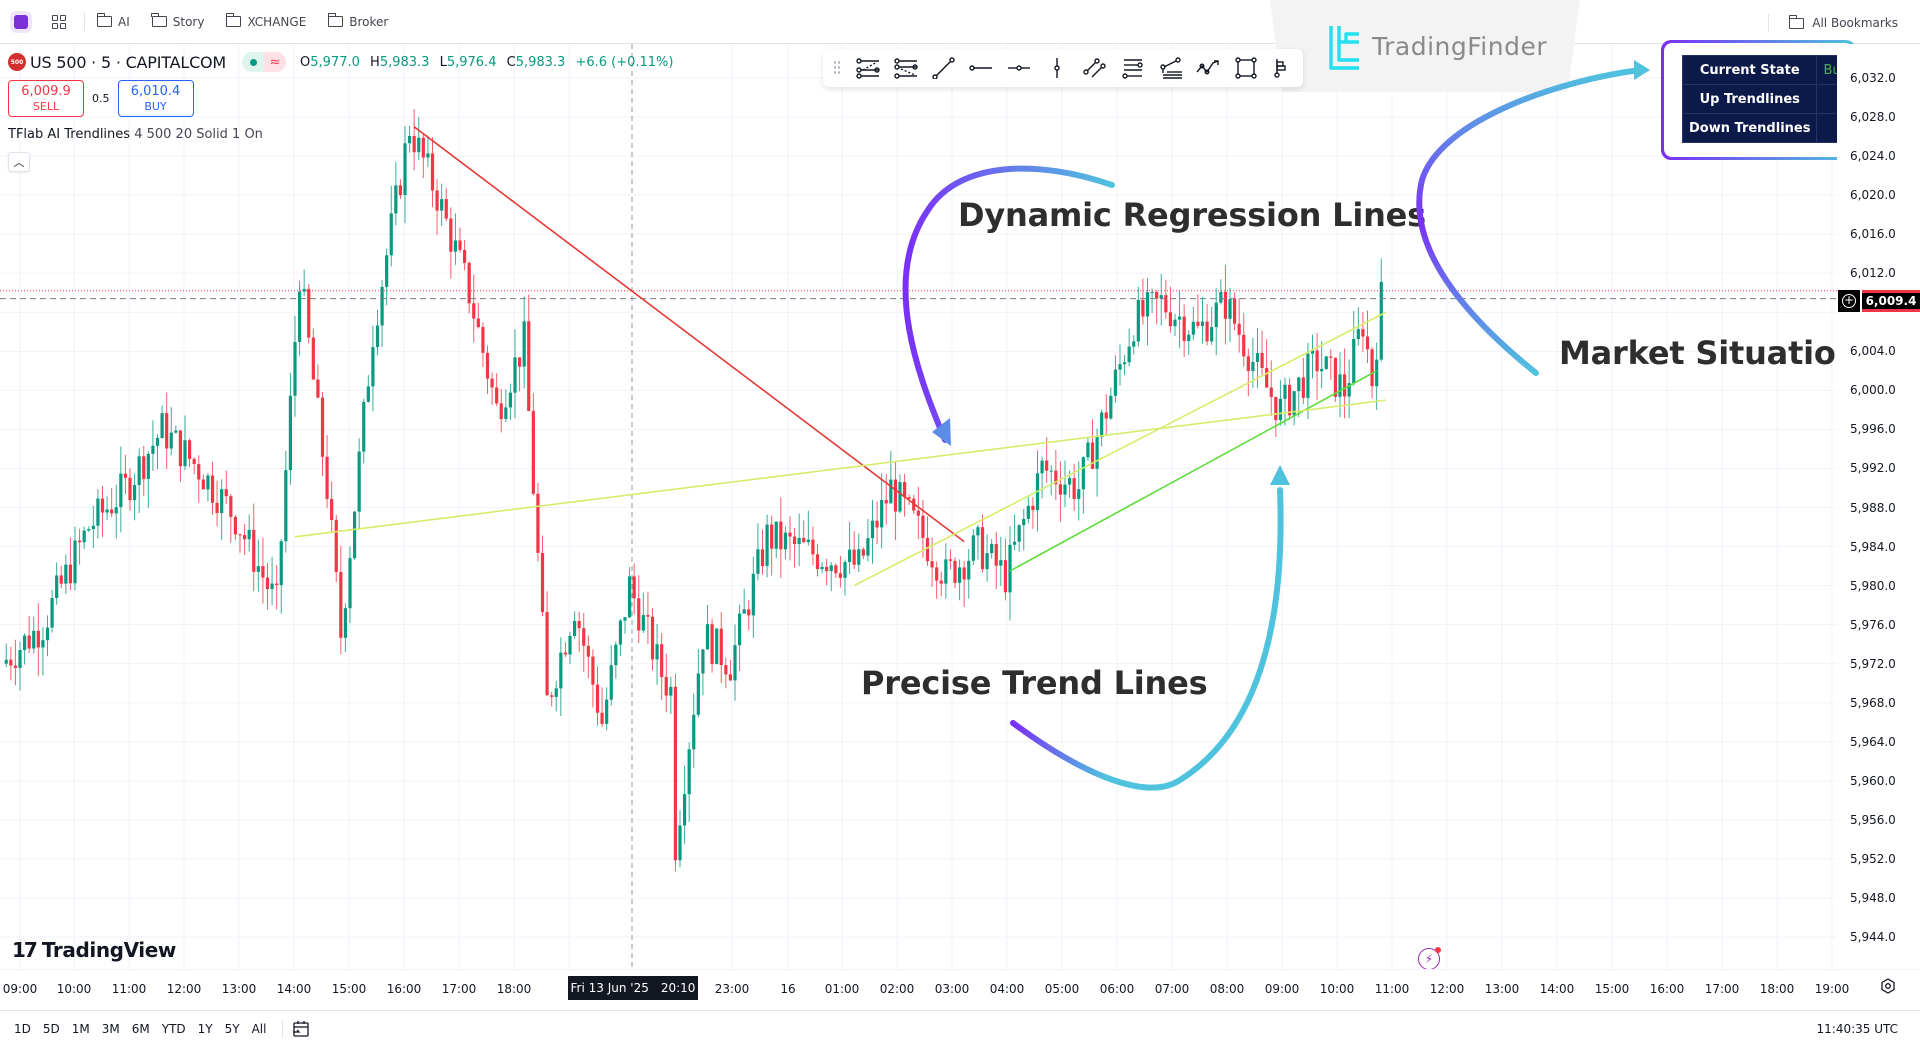 The image size is (1920, 1047). I want to click on horizontal-line-icon, so click(1019, 68).